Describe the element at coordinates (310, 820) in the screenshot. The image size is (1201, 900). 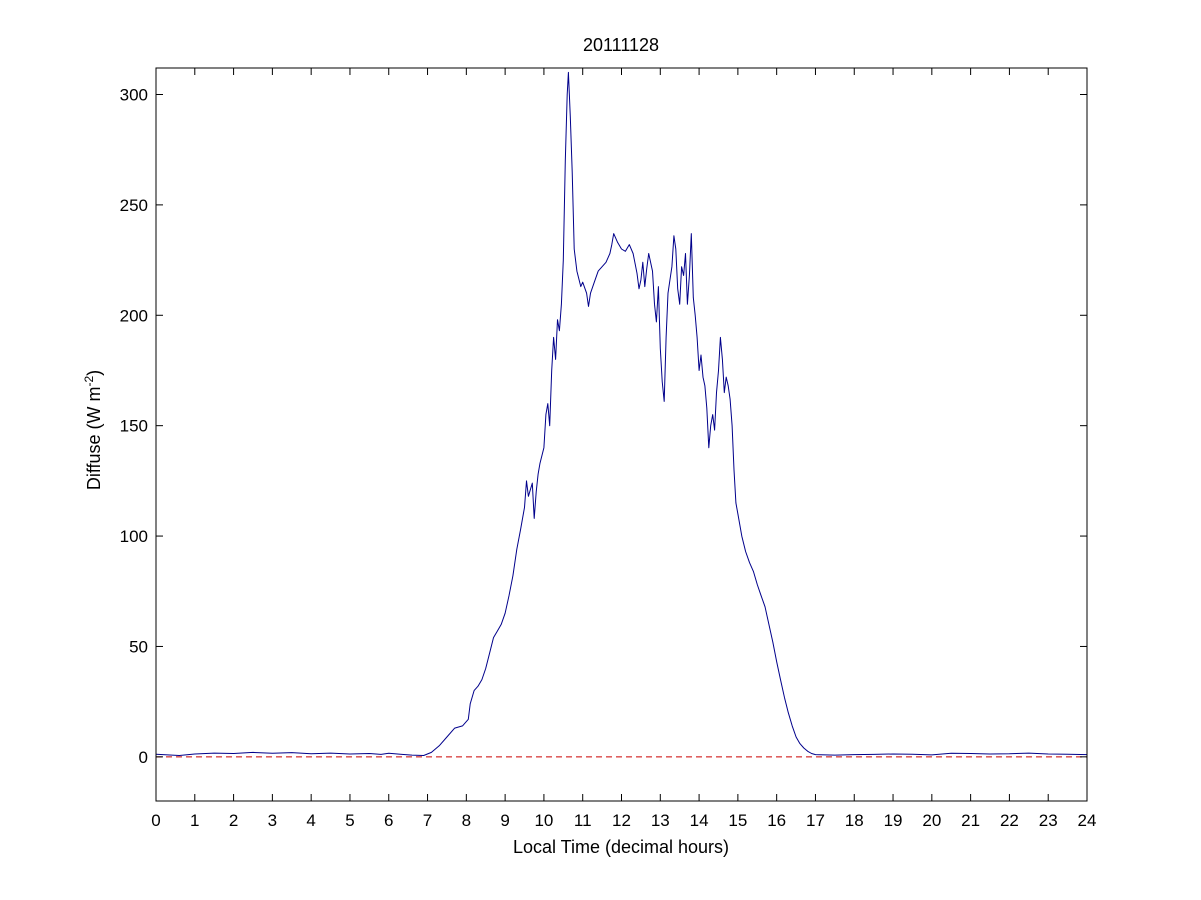
I see `x-tick-label: 4` at that location.